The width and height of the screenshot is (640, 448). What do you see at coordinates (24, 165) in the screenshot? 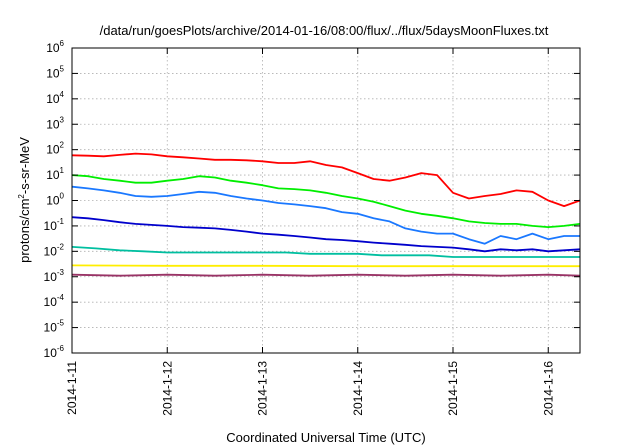
I see `y-axis-label-post: -s-sr-MeV` at bounding box center [24, 165].